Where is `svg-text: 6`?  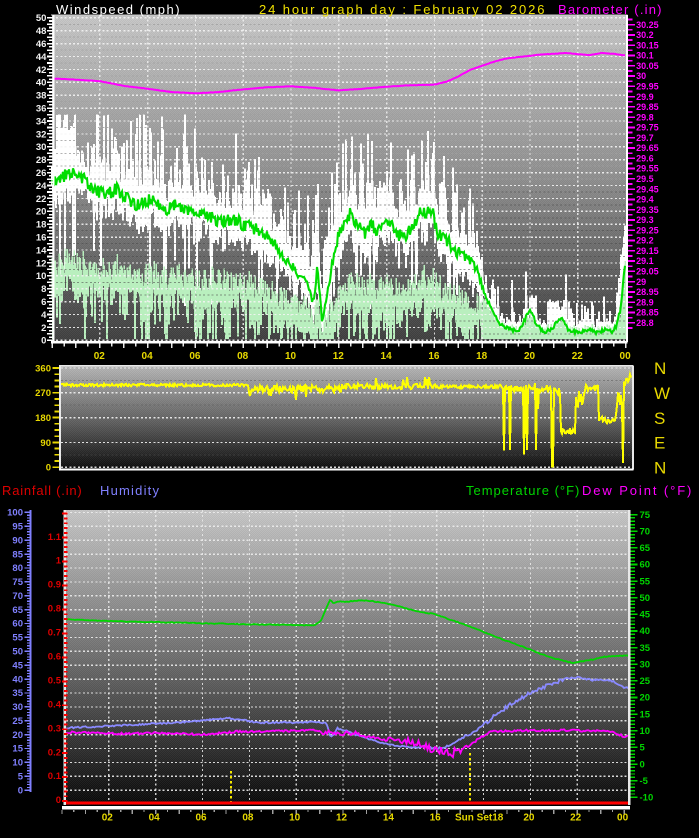 svg-text: 6 is located at coordinates (43, 302).